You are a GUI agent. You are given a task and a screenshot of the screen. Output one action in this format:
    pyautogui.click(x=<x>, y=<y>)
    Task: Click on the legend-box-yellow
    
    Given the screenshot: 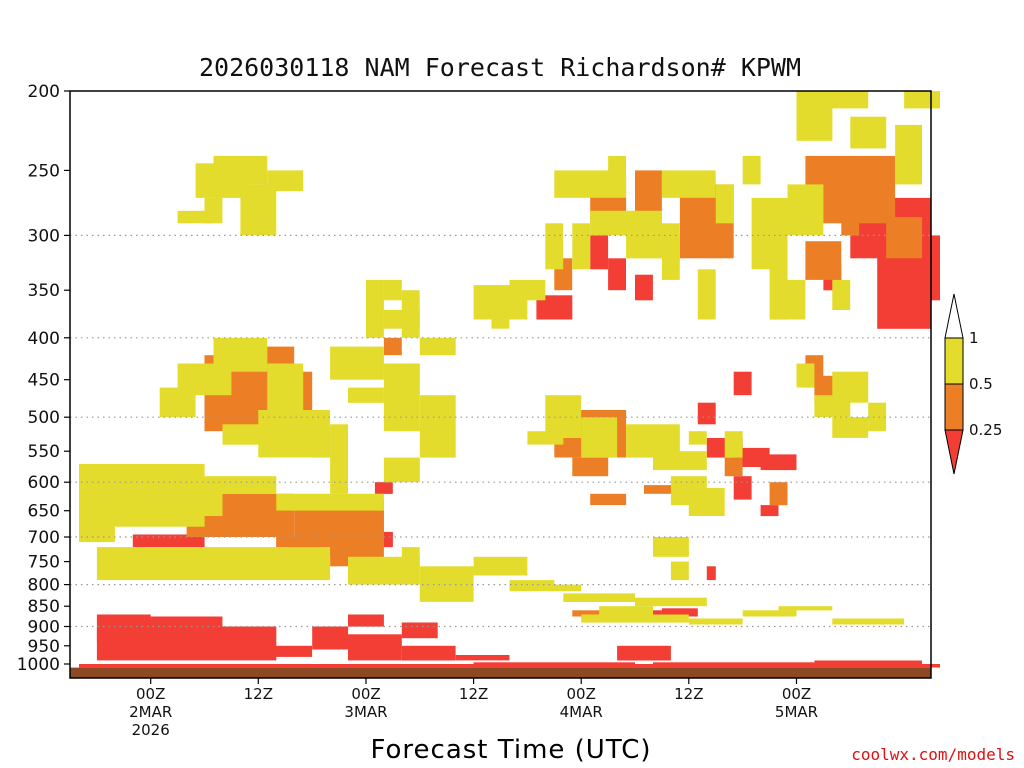 What is the action you would take?
    pyautogui.click(x=954, y=361)
    